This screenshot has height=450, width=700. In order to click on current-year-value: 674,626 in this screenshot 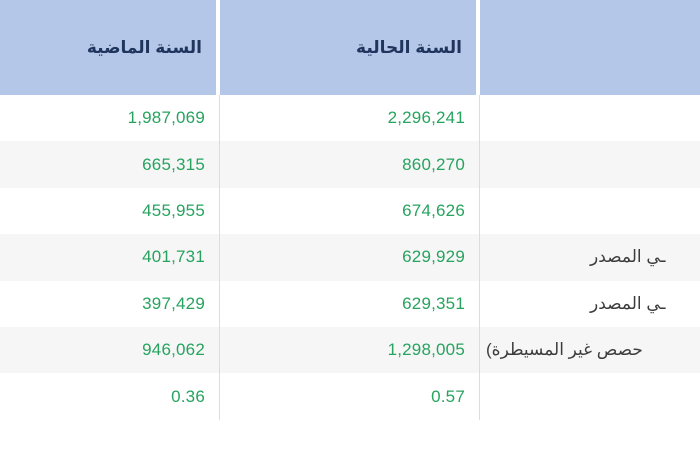, I will do `click(350, 211)`.